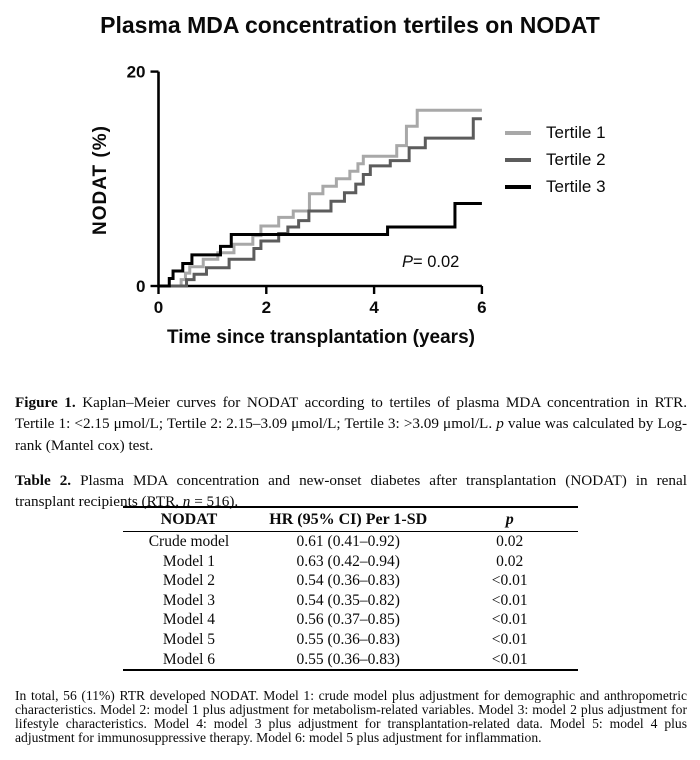  I want to click on legend-label: Tertile 2, so click(576, 159).